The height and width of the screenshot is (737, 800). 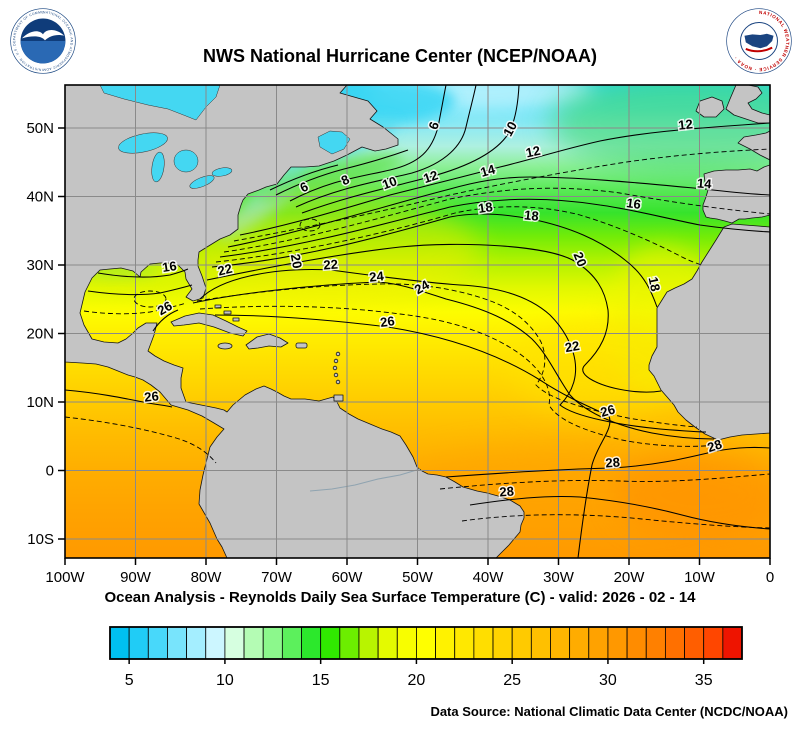 What do you see at coordinates (135, 308) in the screenshot?
I see `contour-22-gom` at bounding box center [135, 308].